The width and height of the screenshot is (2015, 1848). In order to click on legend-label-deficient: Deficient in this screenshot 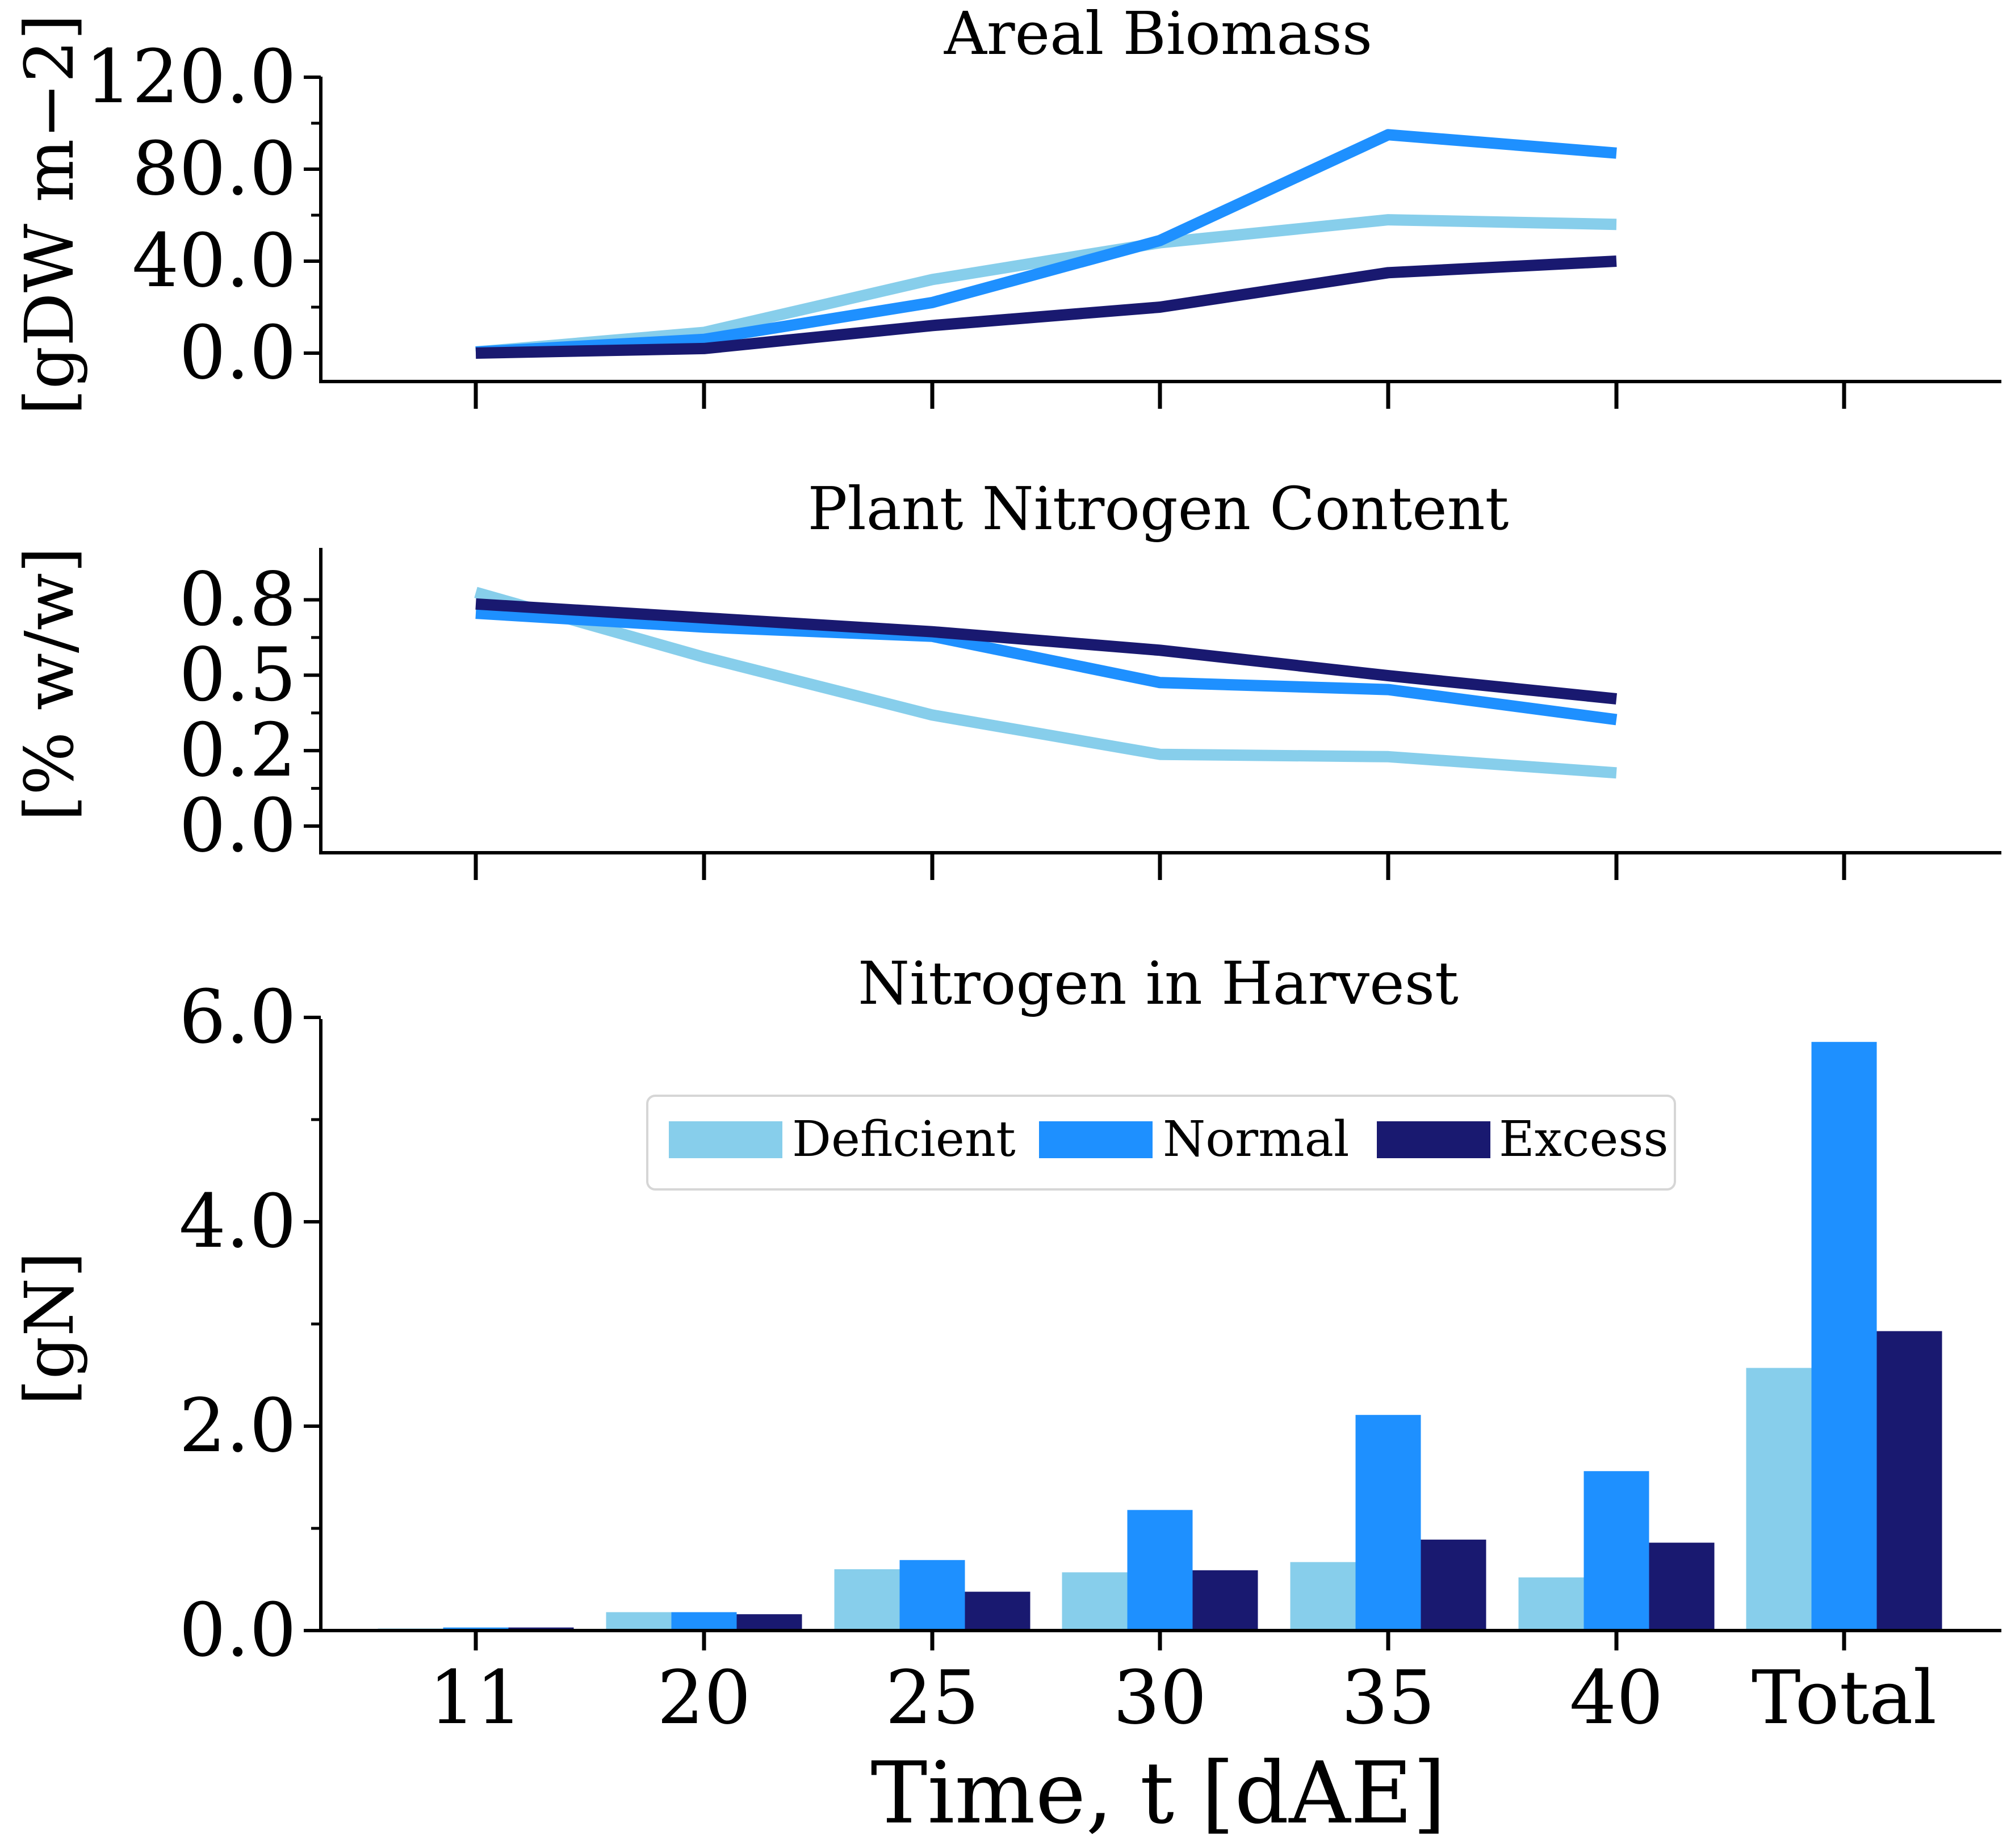, I will do `click(904, 1139)`.